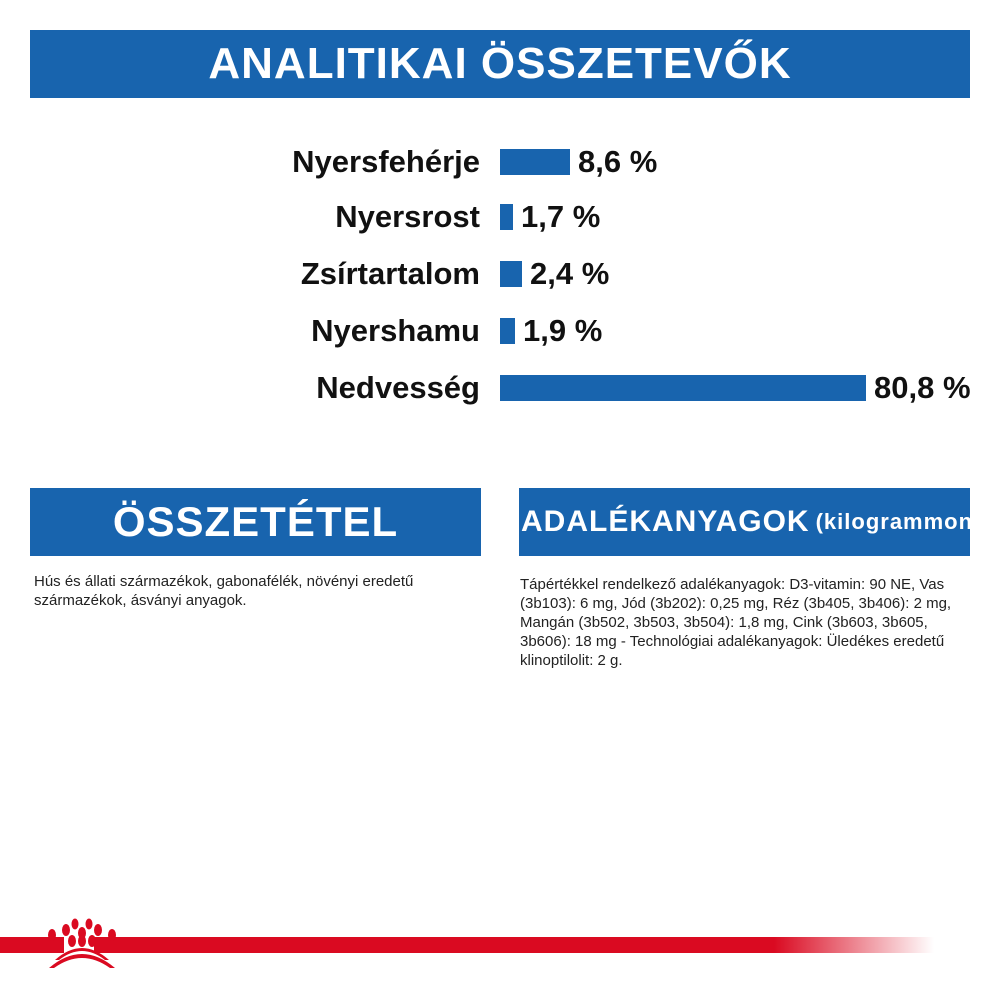 The width and height of the screenshot is (1000, 1000). Describe the element at coordinates (665, 521) in the screenshot. I see `additives-title: ADALÉKANYAGOK` at that location.